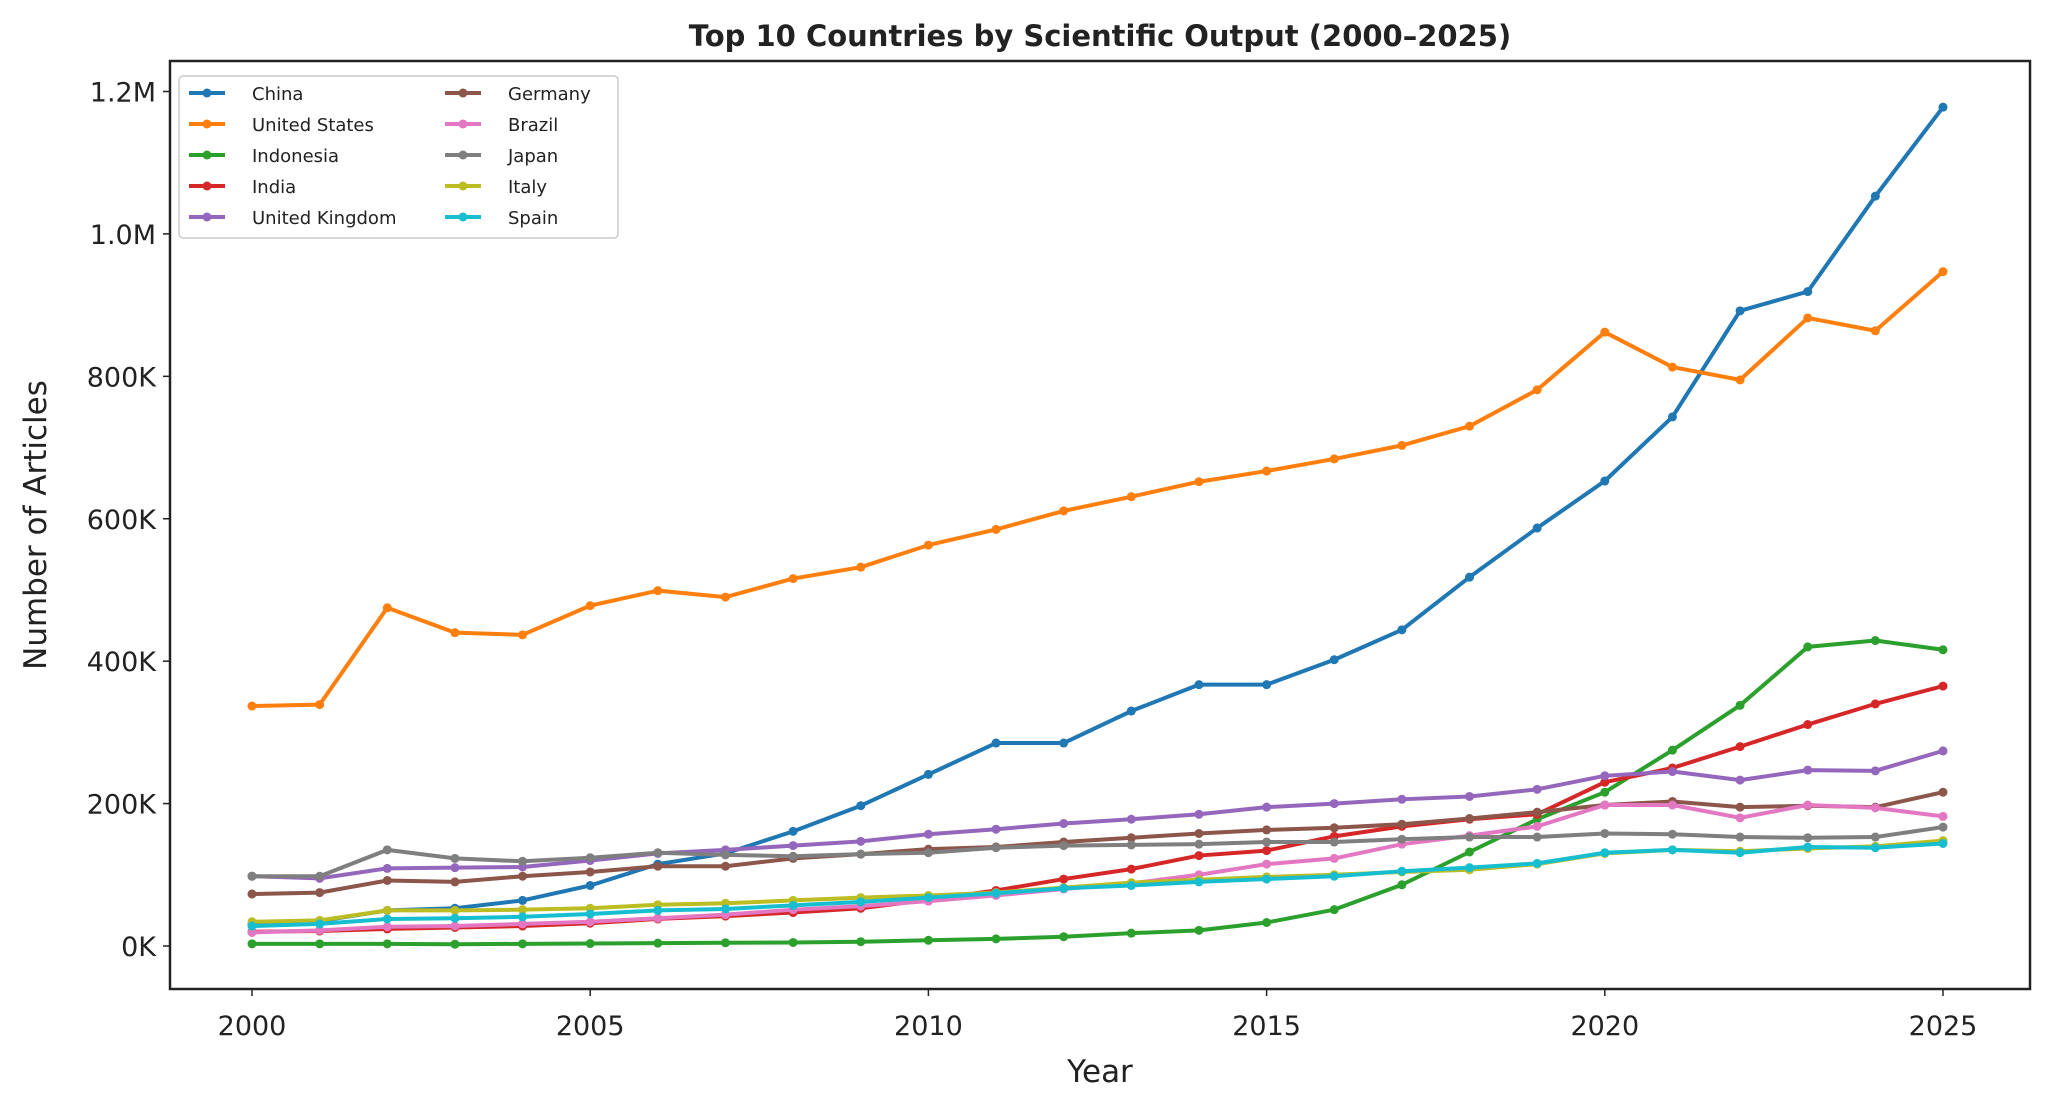 Image resolution: width=2049 pixels, height=1115 pixels. What do you see at coordinates (1097, 884) in the screenshot?
I see `series-spain` at bounding box center [1097, 884].